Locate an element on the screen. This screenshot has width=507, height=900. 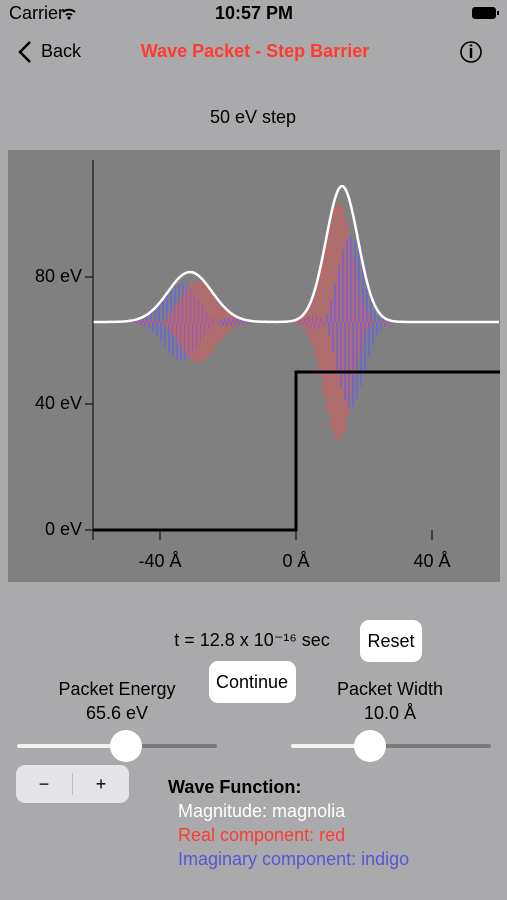
back-button: Back is located at coordinates (61, 51).